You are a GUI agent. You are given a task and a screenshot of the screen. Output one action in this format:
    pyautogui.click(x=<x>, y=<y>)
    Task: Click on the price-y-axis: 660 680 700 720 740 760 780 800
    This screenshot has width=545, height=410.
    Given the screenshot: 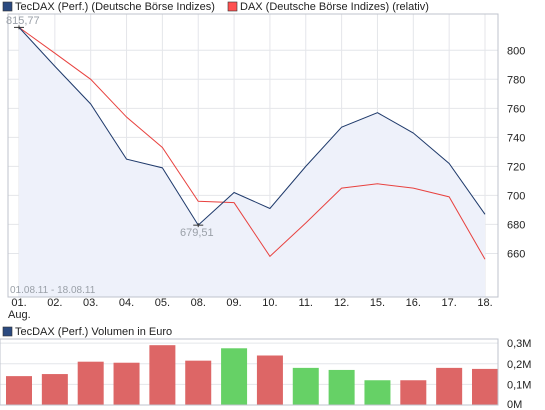 What is the action you would take?
    pyautogui.click(x=516, y=152)
    